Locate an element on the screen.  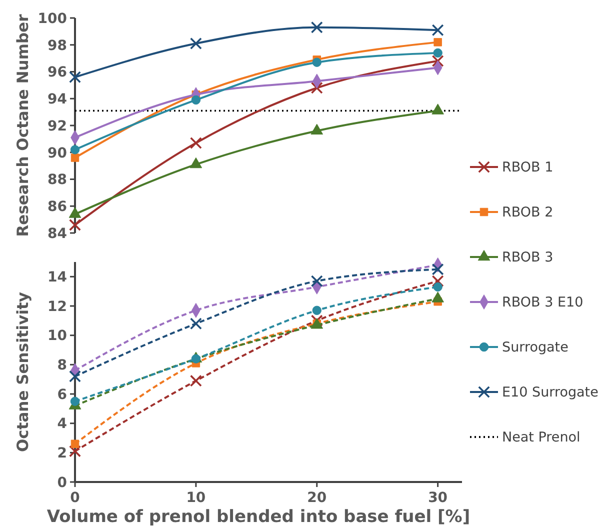
y-tick-label: 84 is located at coordinates (58, 234).